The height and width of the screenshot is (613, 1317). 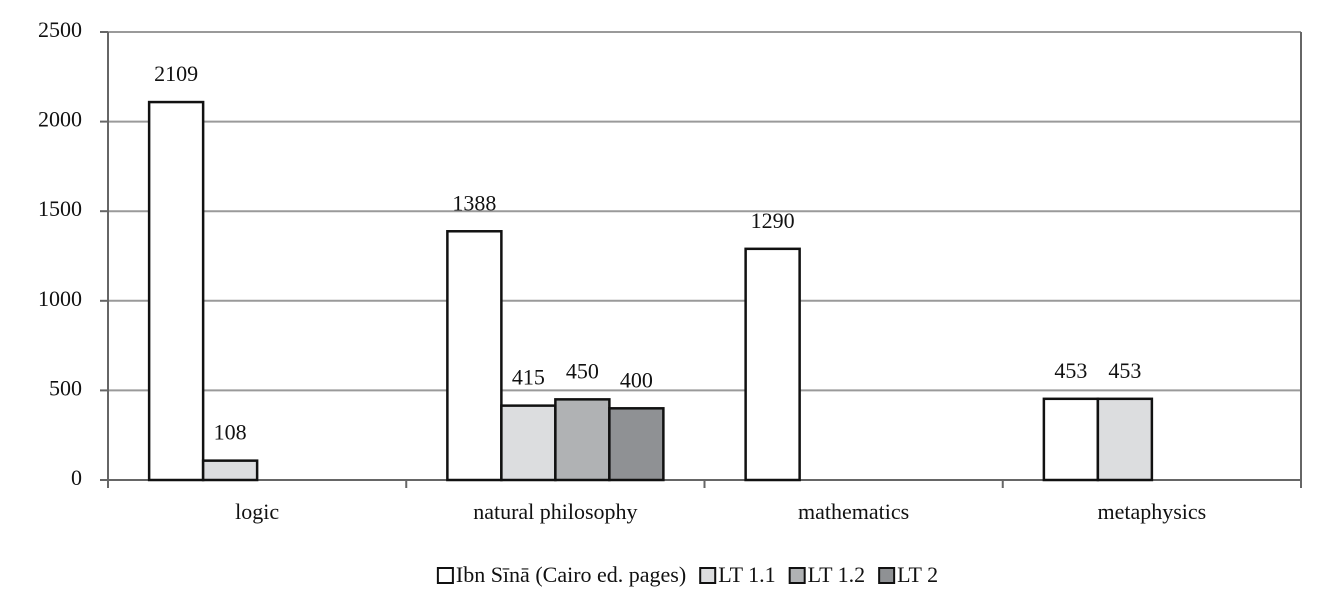 What do you see at coordinates (60, 298) in the screenshot?
I see `y-tick-label: 1000` at bounding box center [60, 298].